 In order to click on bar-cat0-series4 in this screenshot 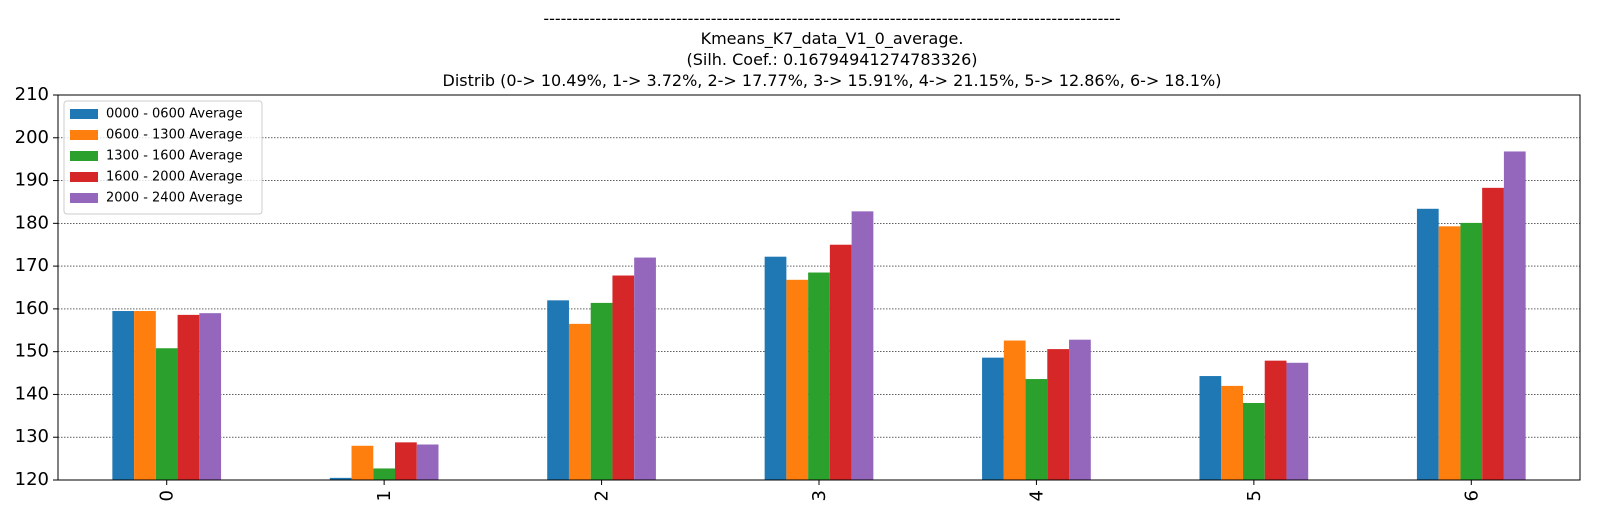, I will do `click(210, 396)`.